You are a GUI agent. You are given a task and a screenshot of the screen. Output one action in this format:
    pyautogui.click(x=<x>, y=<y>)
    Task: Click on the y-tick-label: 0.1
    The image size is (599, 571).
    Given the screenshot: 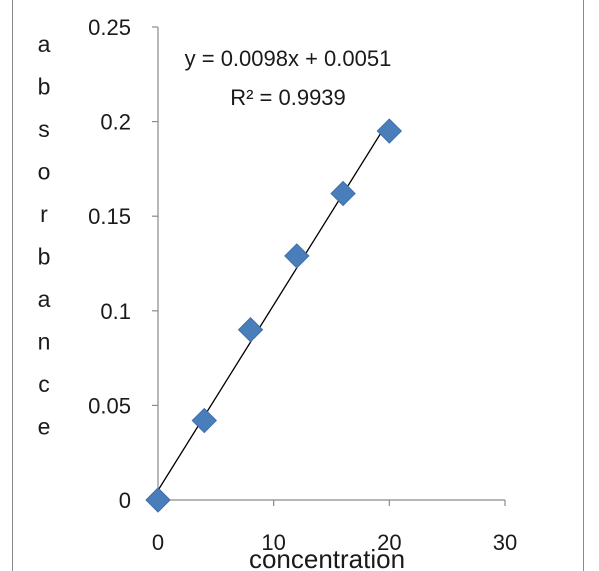 What is the action you would take?
    pyautogui.click(x=115, y=311)
    